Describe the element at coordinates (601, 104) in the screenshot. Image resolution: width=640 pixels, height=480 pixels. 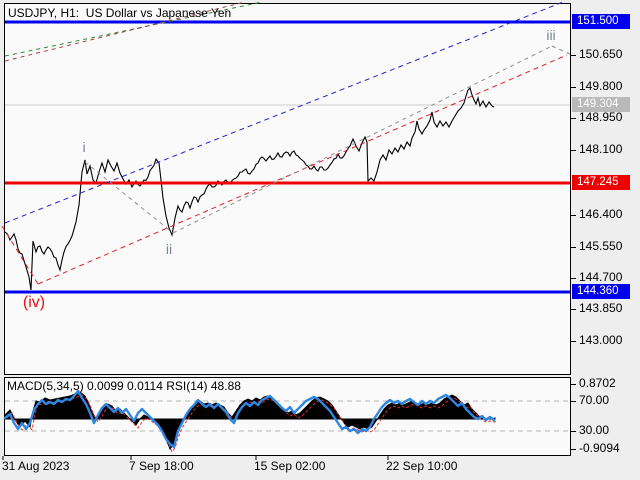
I see `price-badge: 149.304` at that location.